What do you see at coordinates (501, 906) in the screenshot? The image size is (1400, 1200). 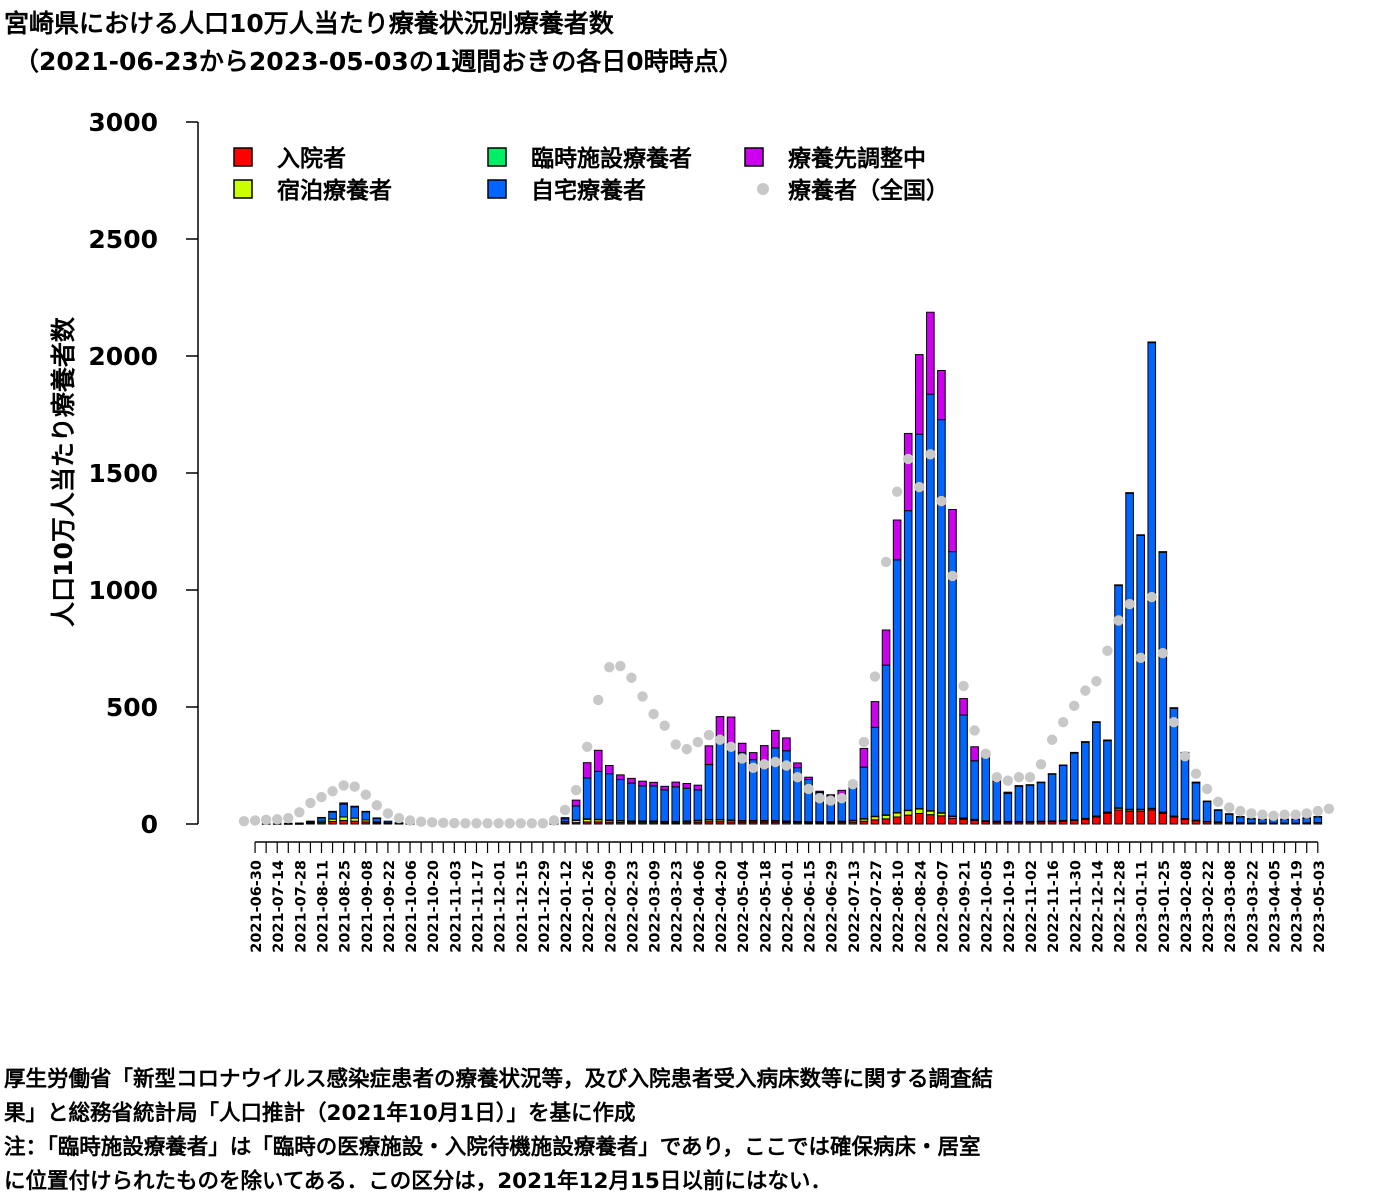 I see `x-tick-label: 2021-12-01` at bounding box center [501, 906].